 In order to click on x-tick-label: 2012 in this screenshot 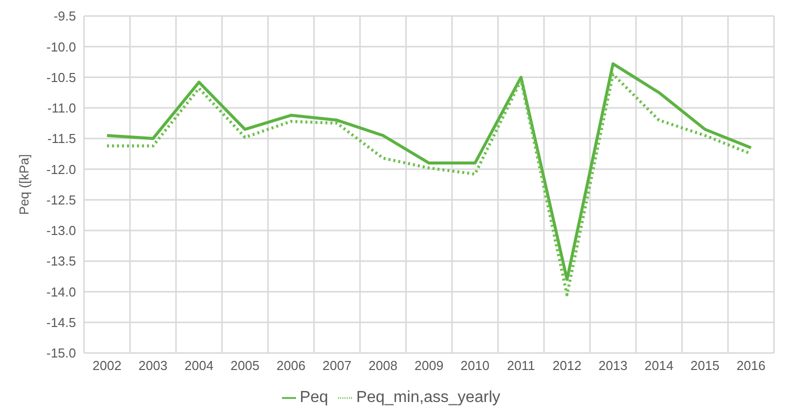, I will do `click(567, 366)`.